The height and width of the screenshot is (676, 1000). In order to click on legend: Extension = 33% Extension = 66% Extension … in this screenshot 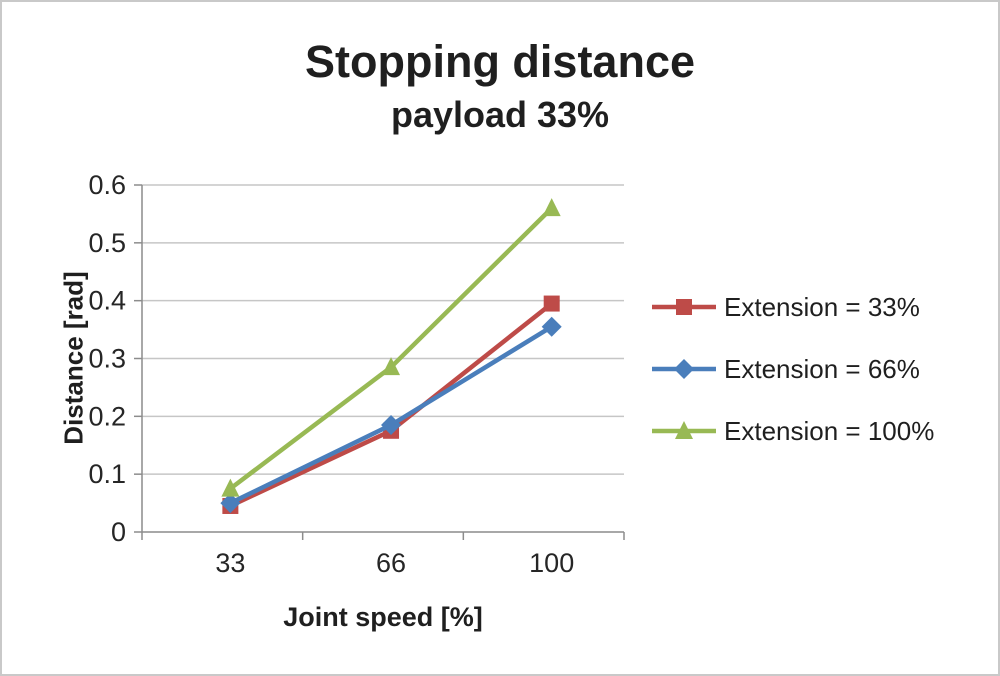, I will do `click(792, 369)`.